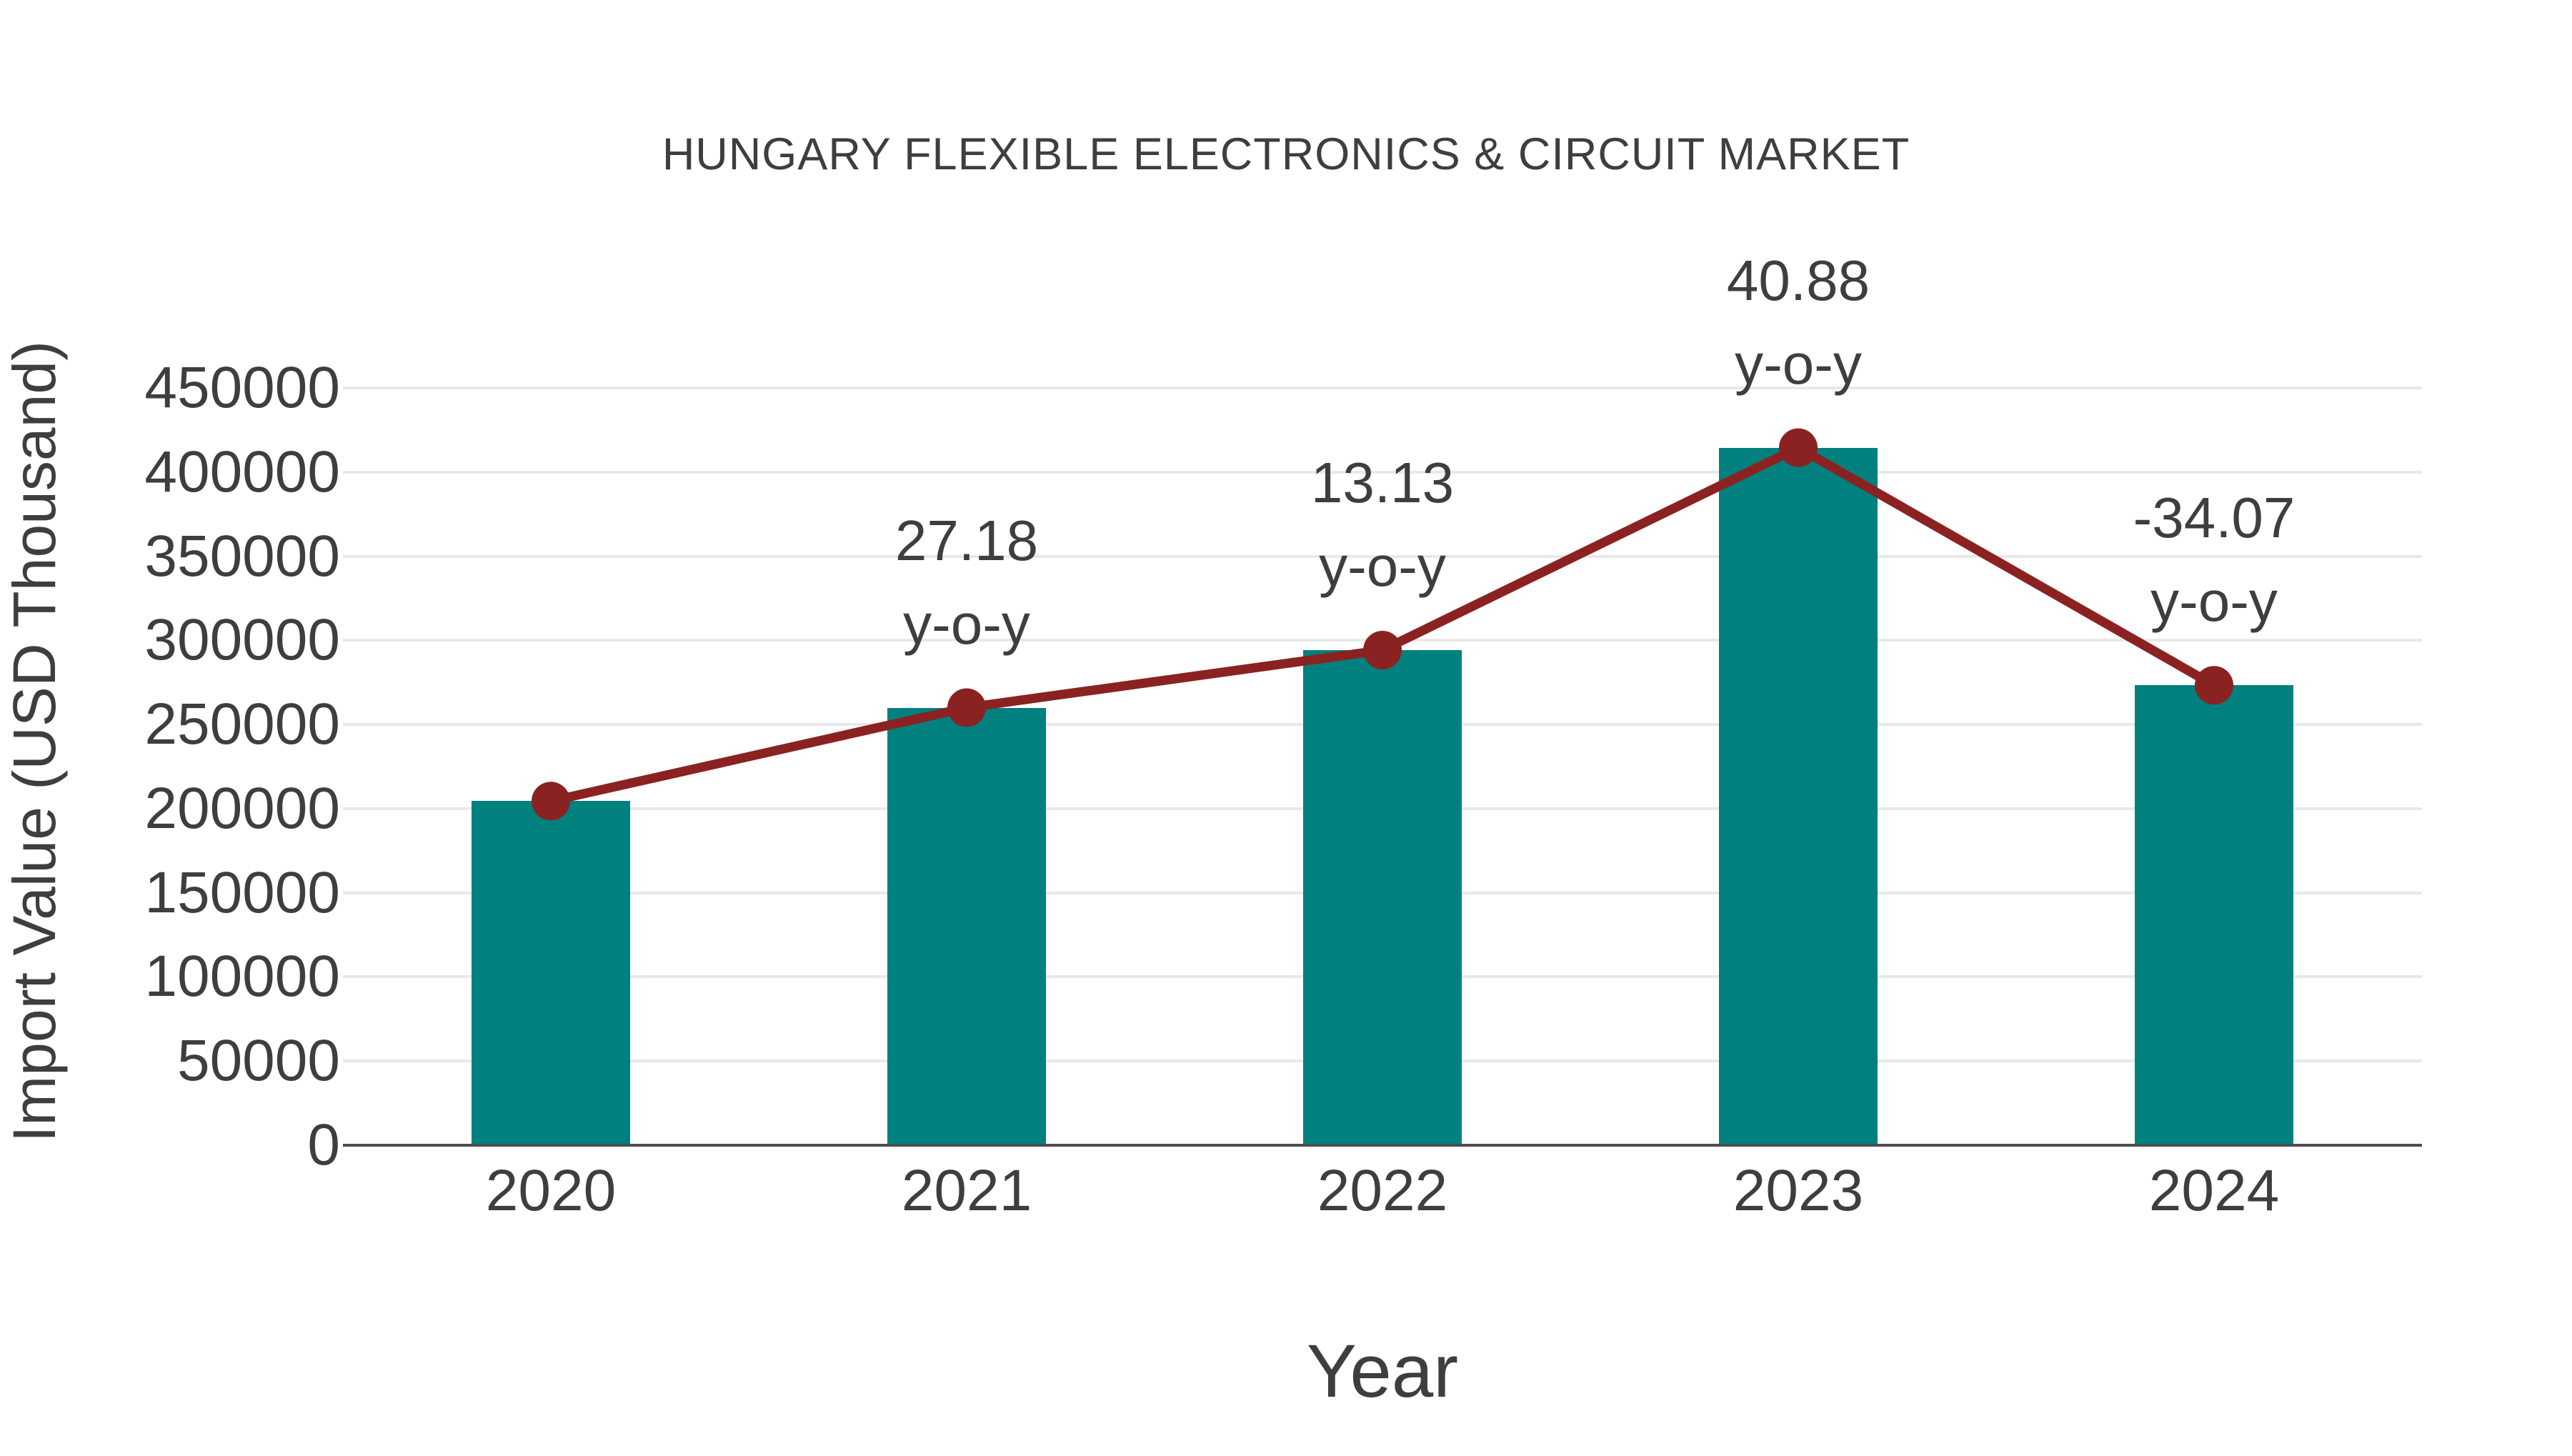 Image resolution: width=2572 pixels, height=1456 pixels. Describe the element at coordinates (242, 387) in the screenshot. I see `y-tick-label-450000: 450000` at that location.